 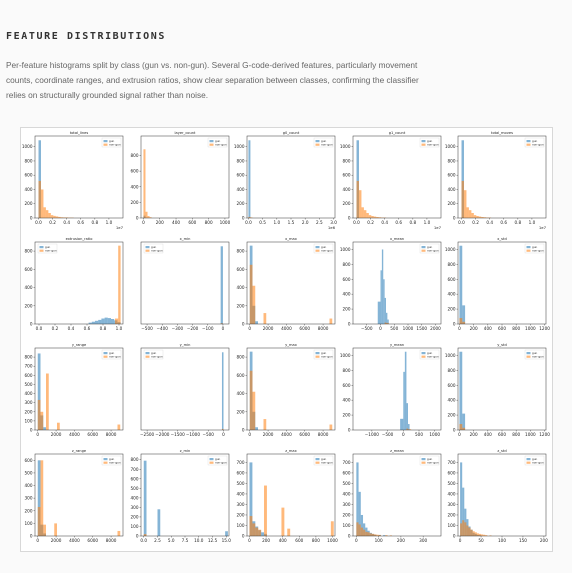 What do you see at coordinates (345, 146) in the screenshot?
I see `y-tick-label: 1000` at bounding box center [345, 146].